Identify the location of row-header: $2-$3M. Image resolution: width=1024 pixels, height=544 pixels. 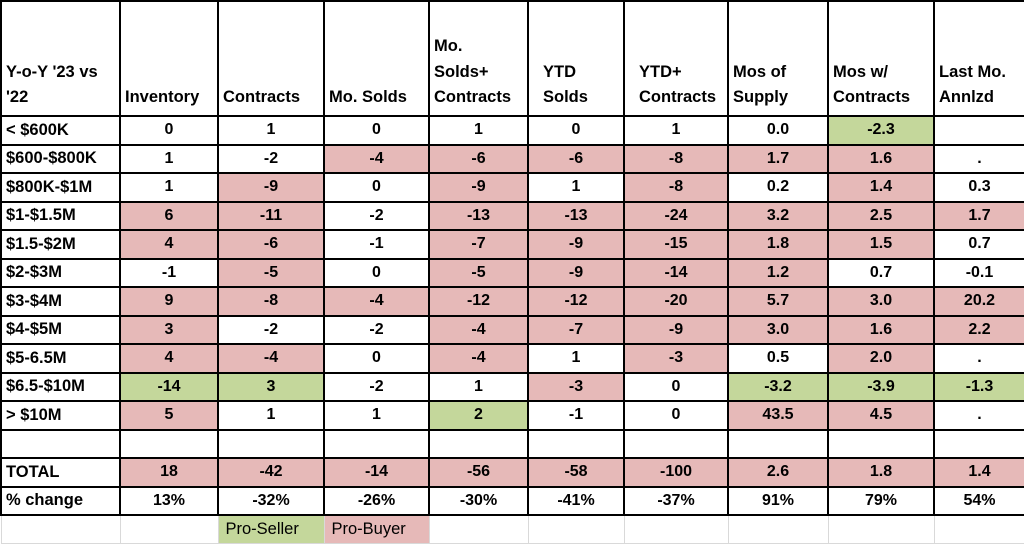
(60, 272).